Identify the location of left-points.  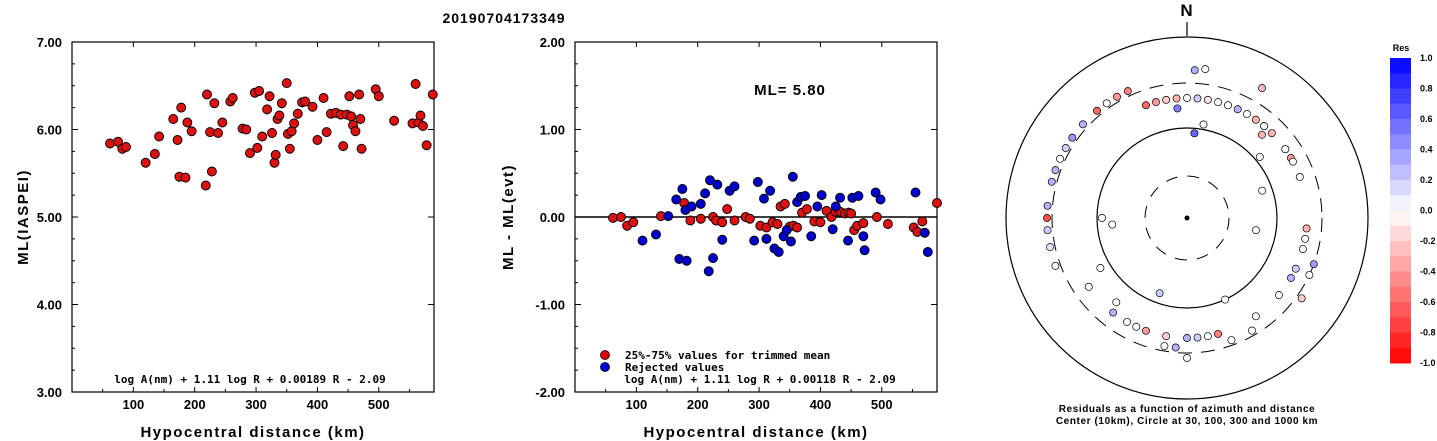
(271, 134).